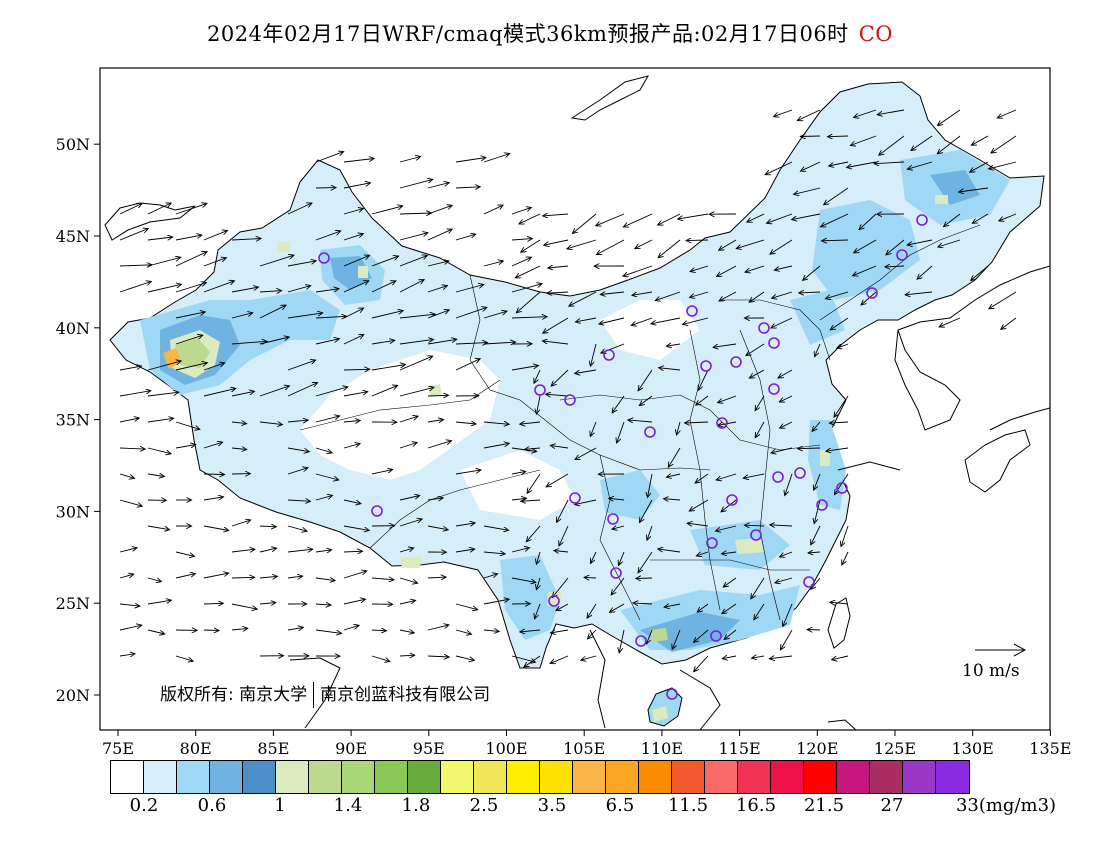 This screenshot has width=1100, height=850. What do you see at coordinates (429, 748) in the screenshot?
I see `lon-tick-label: 95E` at bounding box center [429, 748].